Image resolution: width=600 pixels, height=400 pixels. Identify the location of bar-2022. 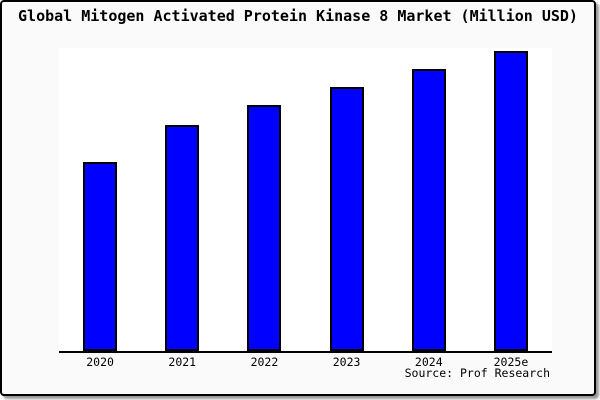
(264, 228).